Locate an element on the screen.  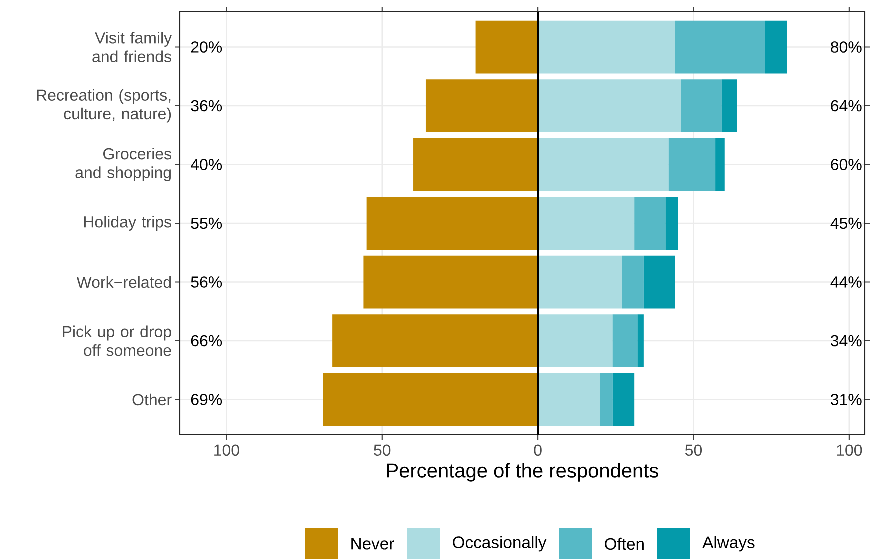
annotation: 44% is located at coordinates (846, 282).